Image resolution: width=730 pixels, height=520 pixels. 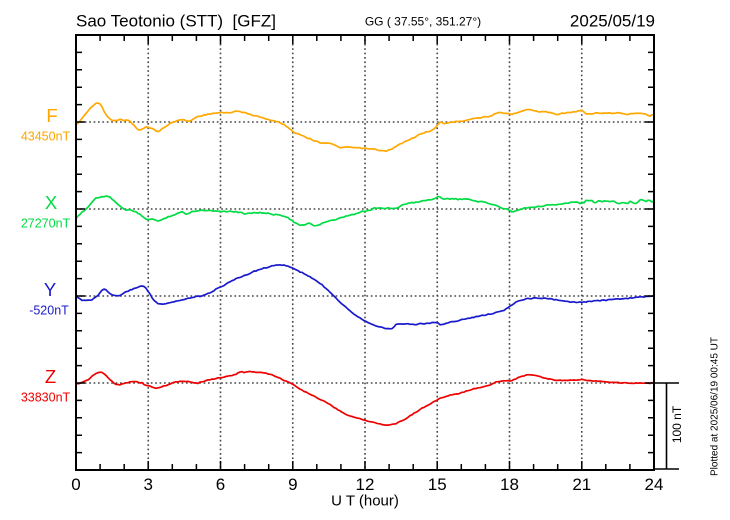 I want to click on svg-text: Sao Teotonio (STT) [GFZ], so click(x=176, y=21).